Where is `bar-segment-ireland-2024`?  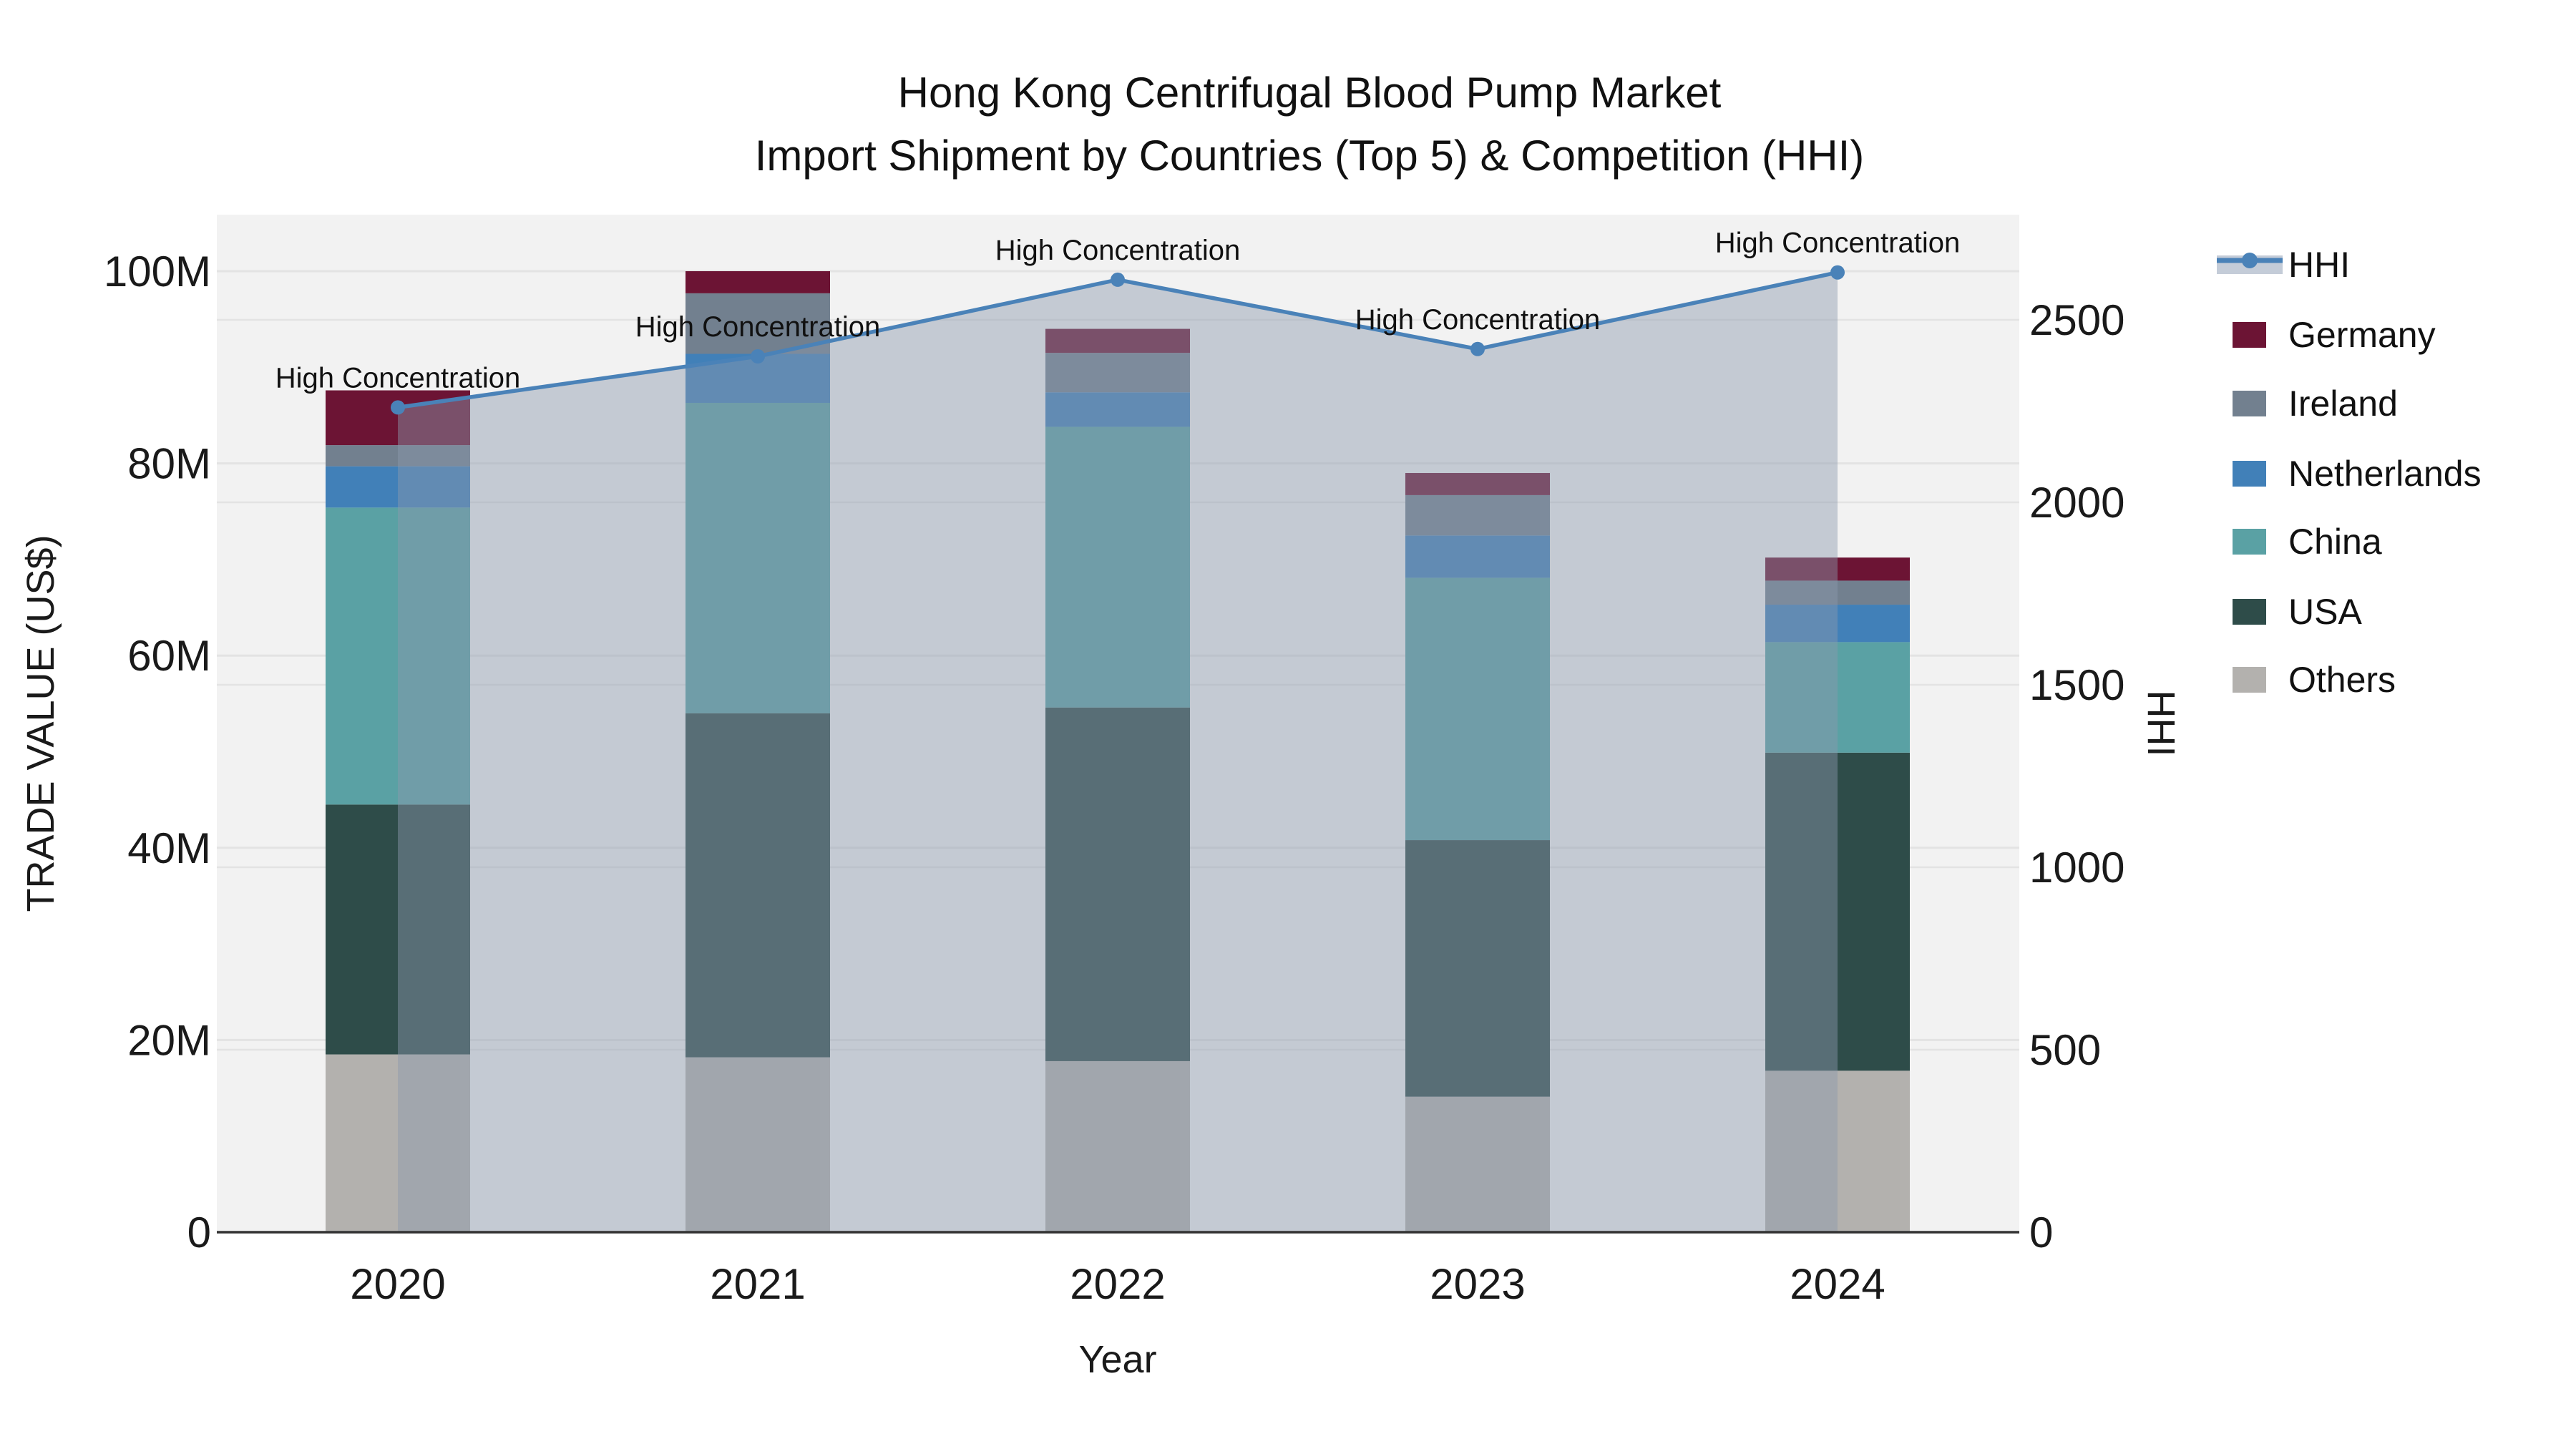
bar-segment-ireland-2024 is located at coordinates (1837, 592).